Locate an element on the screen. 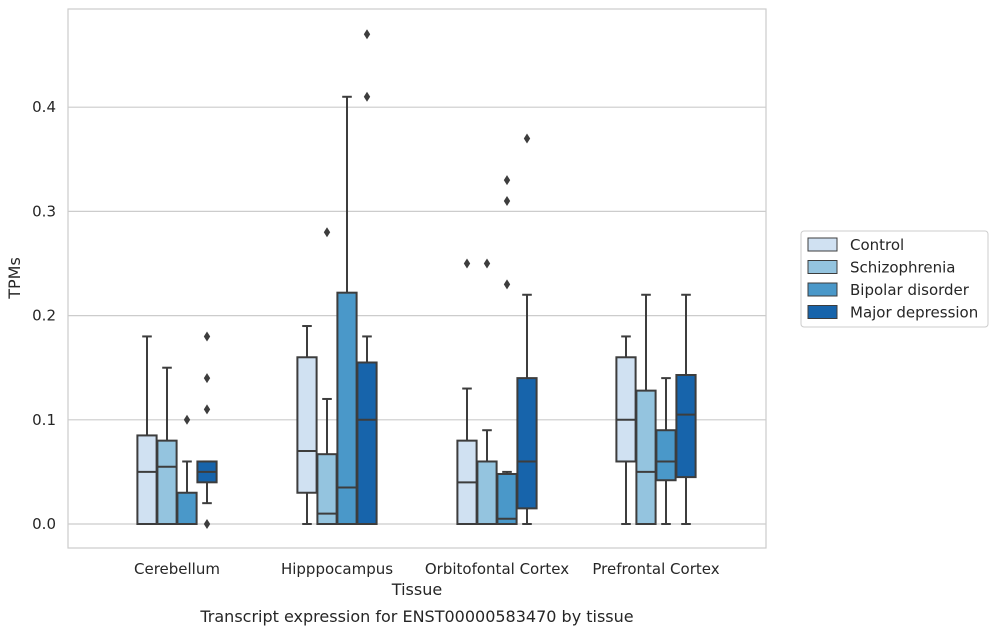 The height and width of the screenshot is (634, 997). y-tick-label: 0.2 is located at coordinates (44, 316).